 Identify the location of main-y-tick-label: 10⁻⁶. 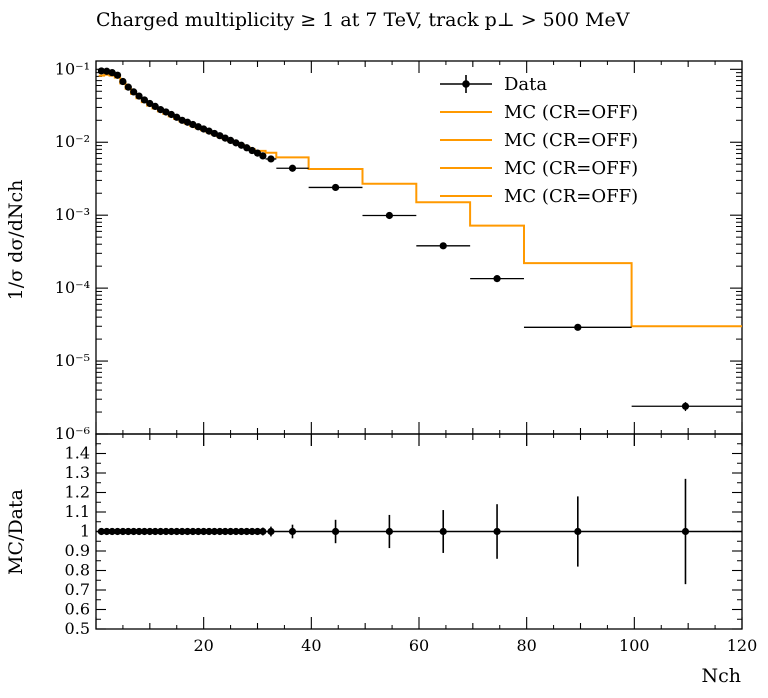
(72, 433).